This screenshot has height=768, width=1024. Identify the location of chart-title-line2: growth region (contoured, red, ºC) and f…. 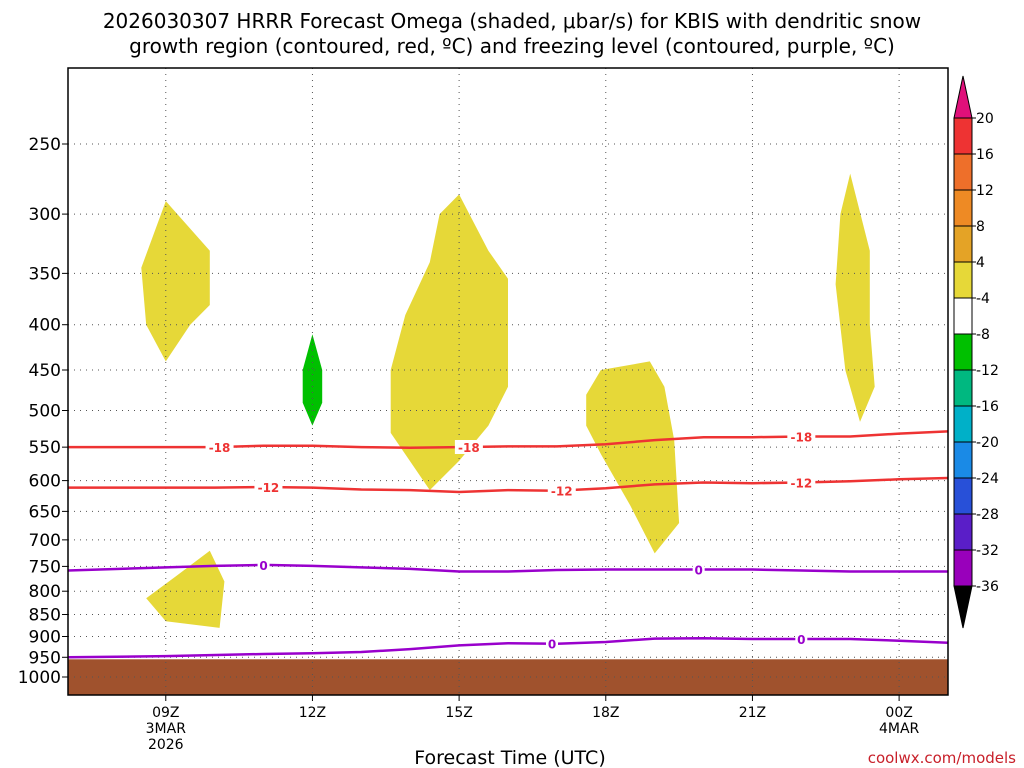
(512, 46).